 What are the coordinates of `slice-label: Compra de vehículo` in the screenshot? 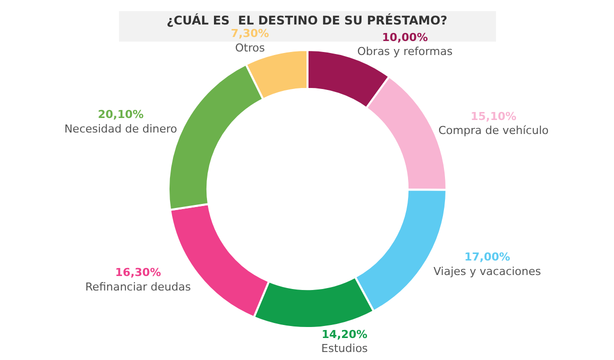 It's located at (493, 131).